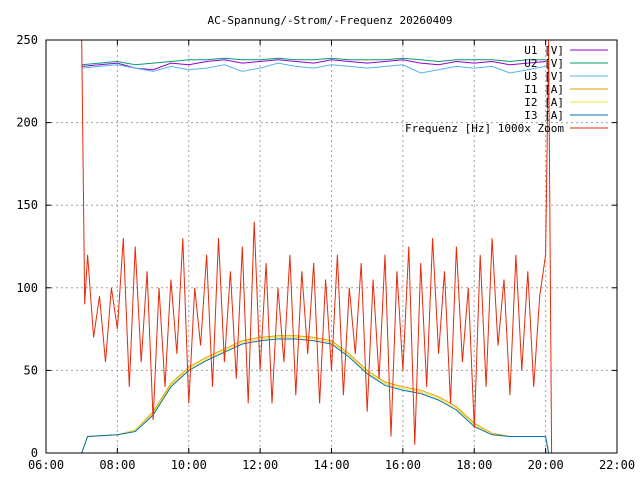 Image resolution: width=640 pixels, height=480 pixels. What do you see at coordinates (544, 102) in the screenshot?
I see `legend-label: I2 [A]` at bounding box center [544, 102].